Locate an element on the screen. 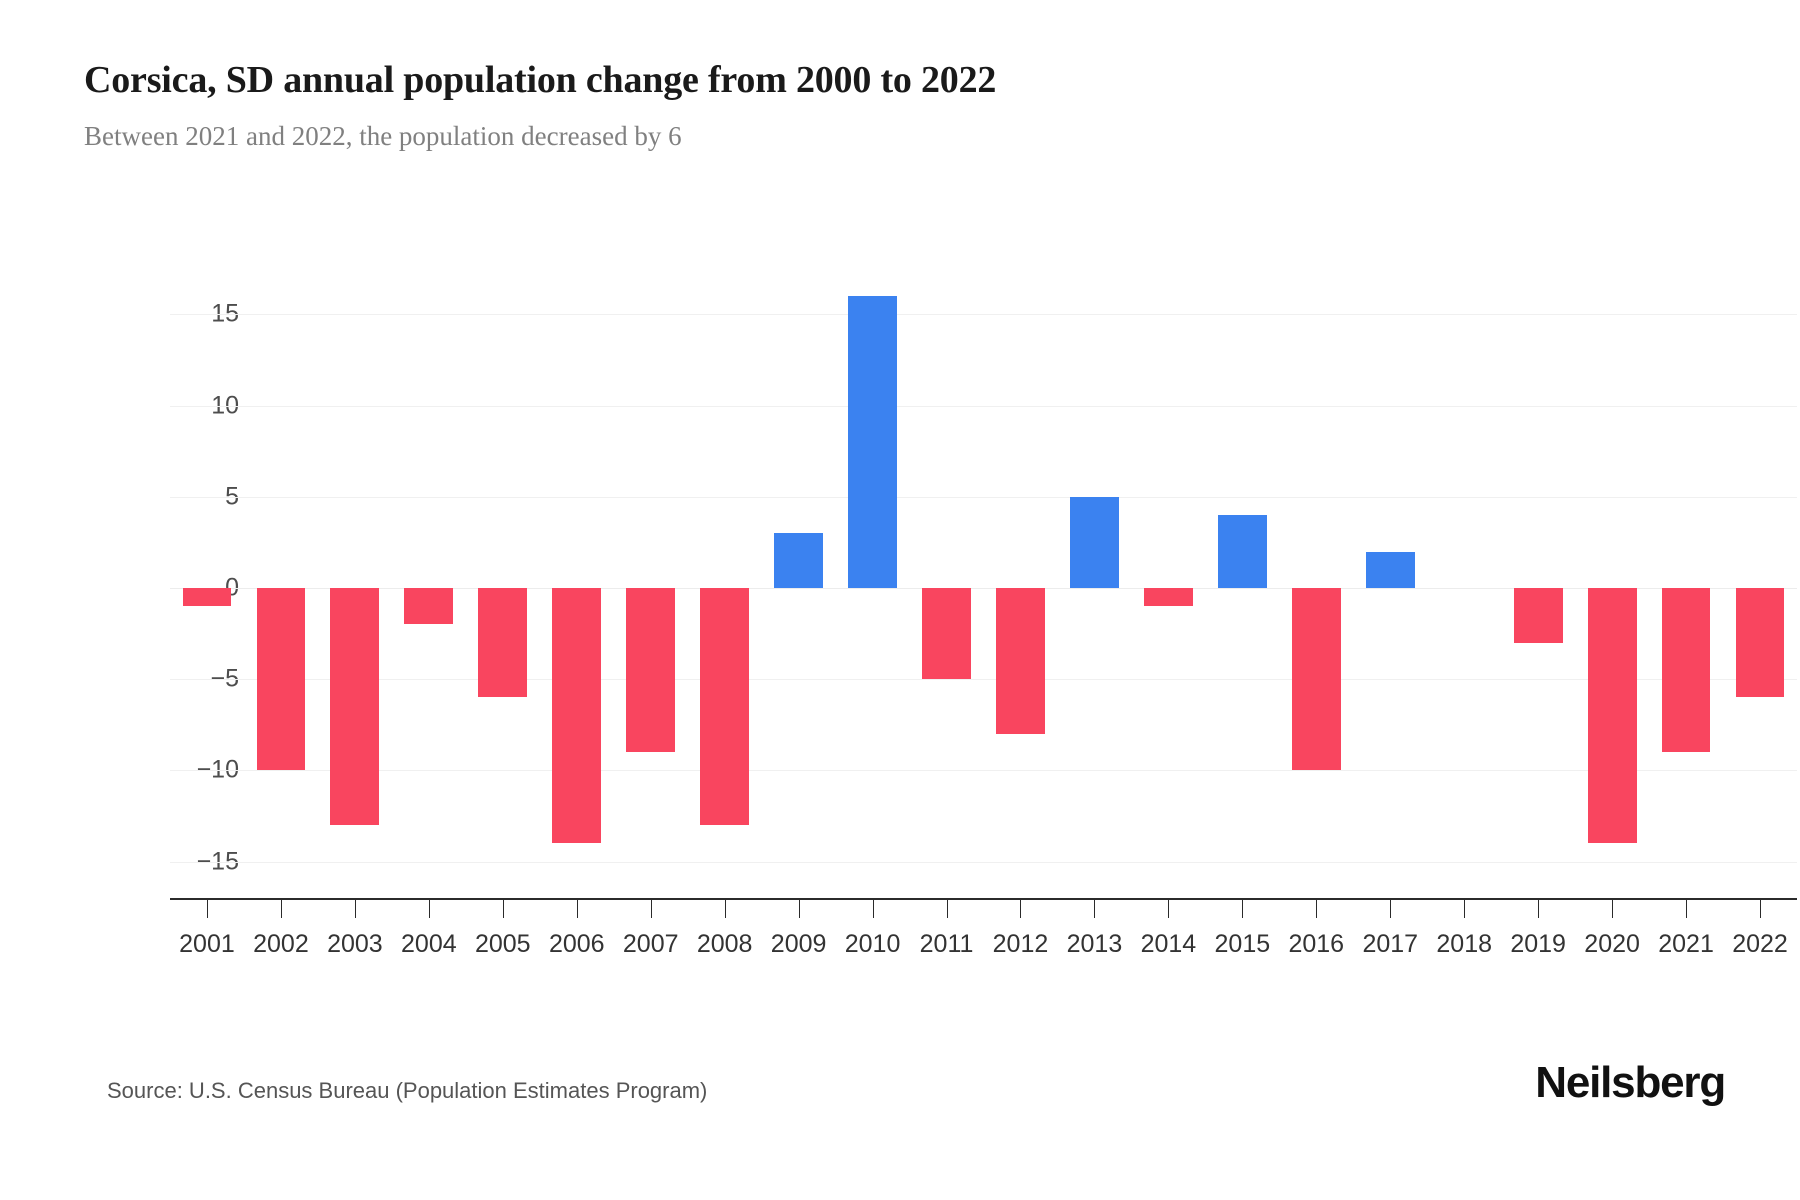 The height and width of the screenshot is (1200, 1800). x-axis-tick-label: 2004 is located at coordinates (429, 944).